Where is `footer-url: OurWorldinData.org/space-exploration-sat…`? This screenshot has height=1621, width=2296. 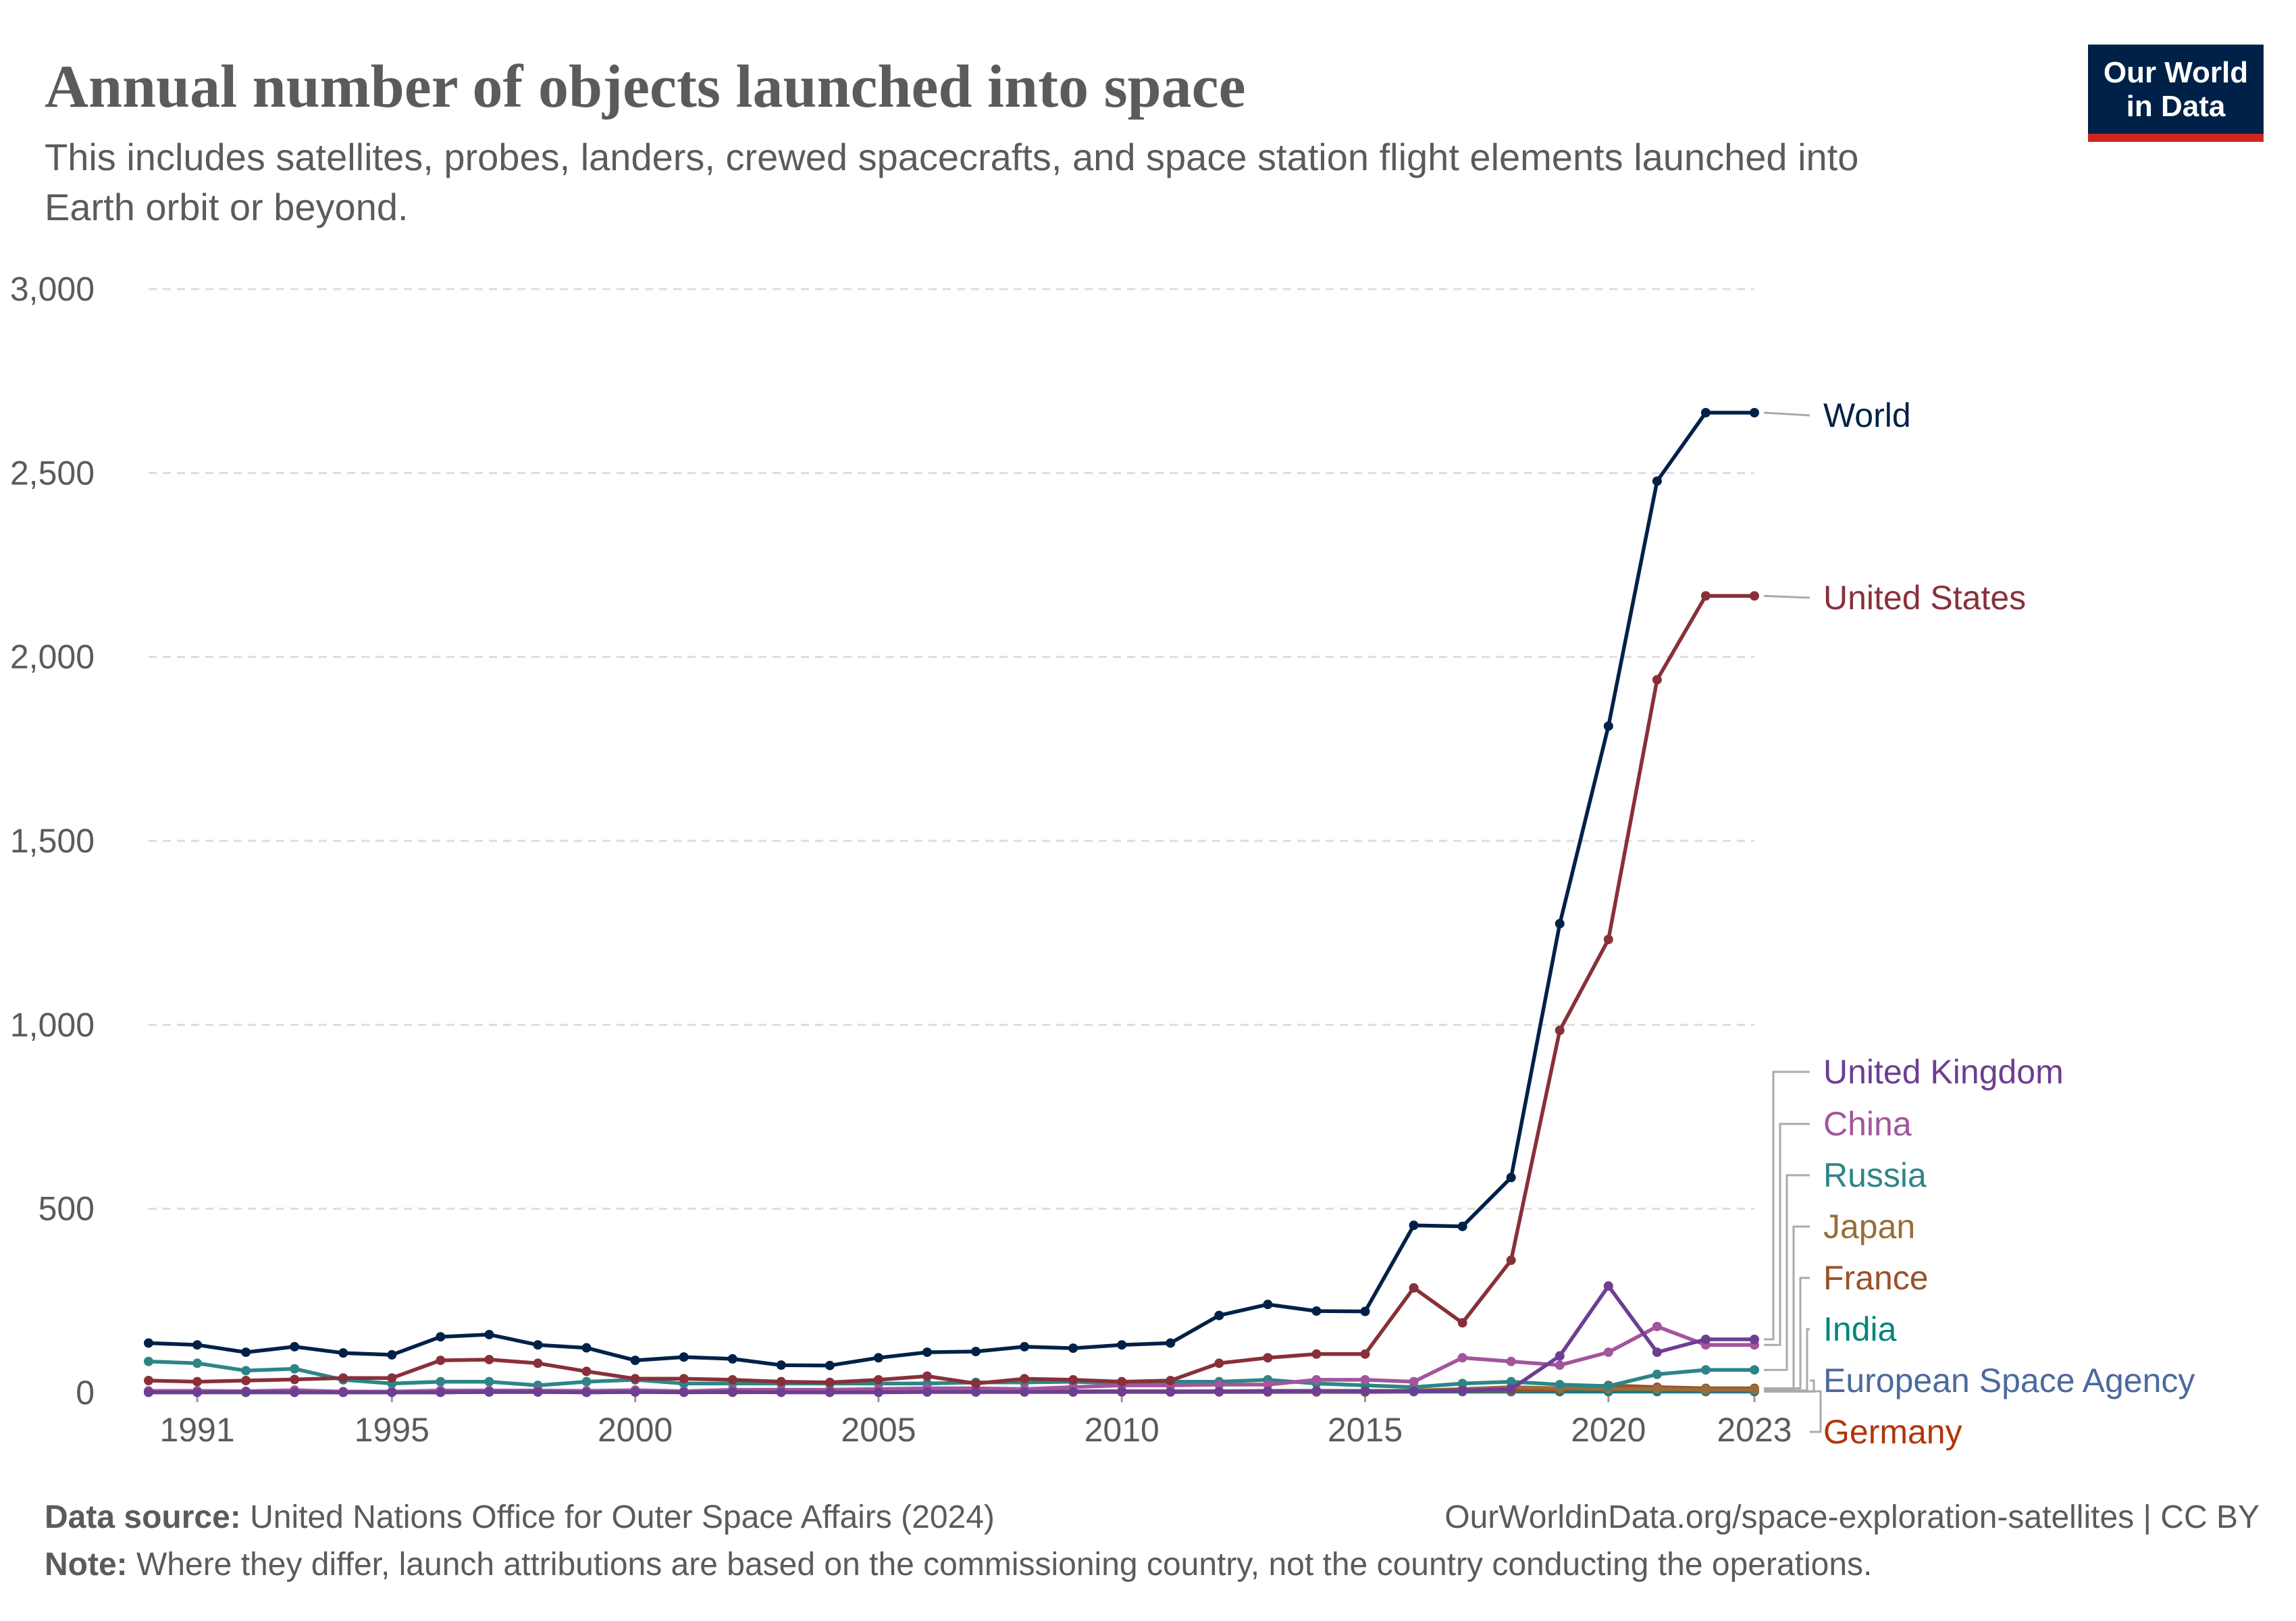
footer-url: OurWorldinData.org/space-exploration-sat… is located at coordinates (1852, 1517).